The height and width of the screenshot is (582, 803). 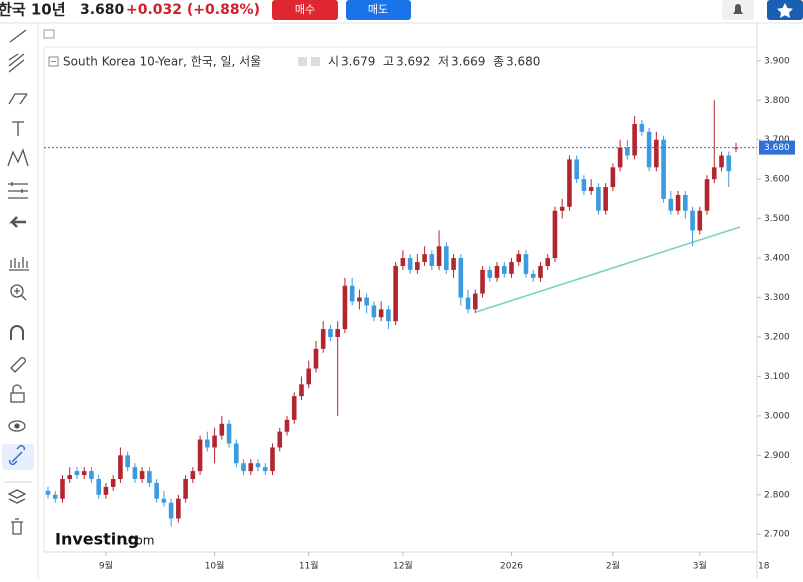 I want to click on buy-button, so click(x=305, y=10).